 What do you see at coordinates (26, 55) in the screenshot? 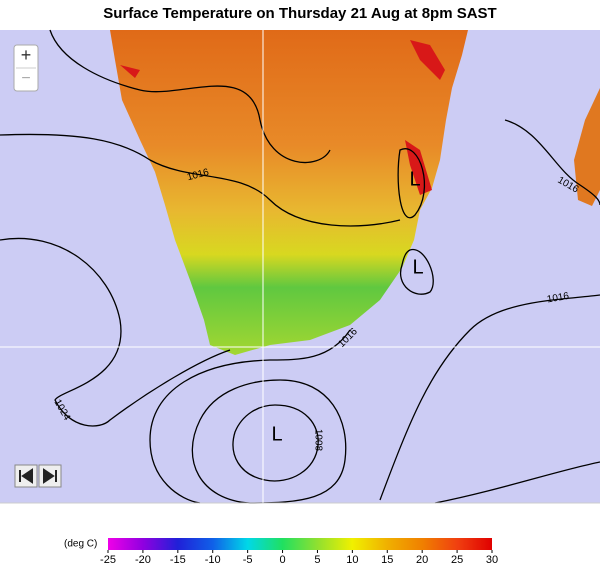
I see `zoom-in-button: +` at bounding box center [26, 55].